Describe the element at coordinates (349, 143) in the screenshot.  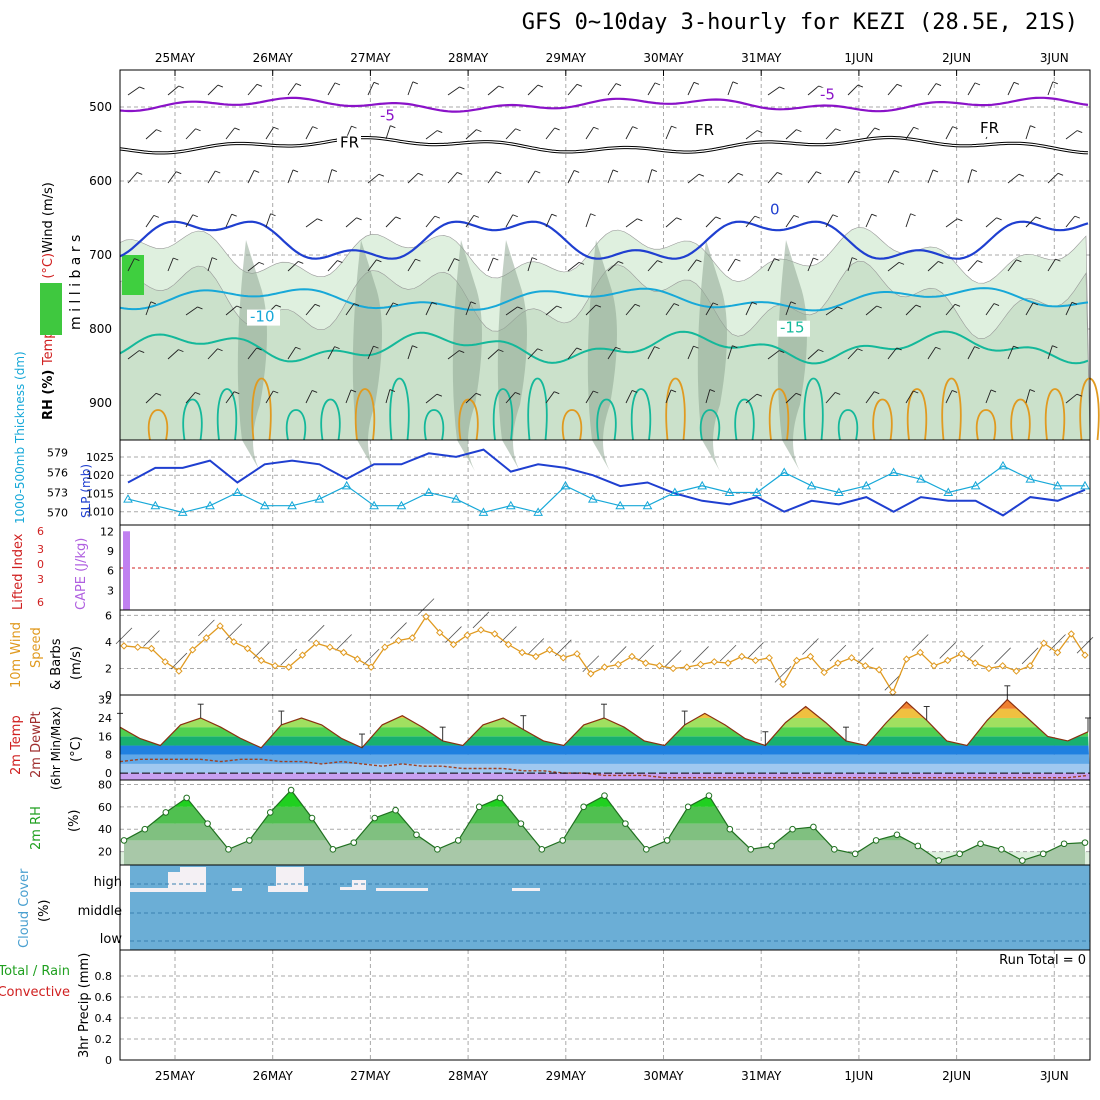
I see `contour-label: FR` at that location.